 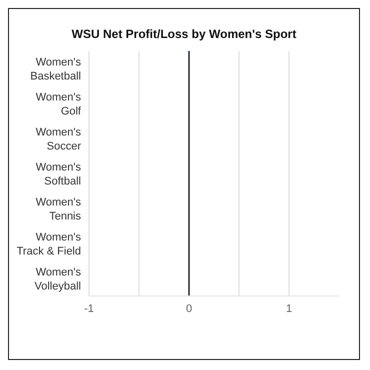 I want to click on x-tick-label: -1, so click(x=89, y=308).